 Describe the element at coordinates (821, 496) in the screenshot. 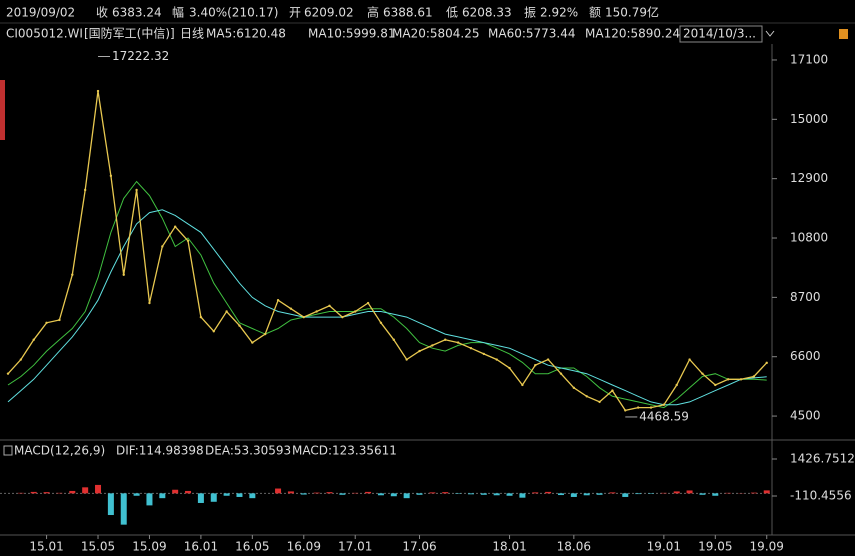

I see `y-tick-label: -110.4556` at that location.